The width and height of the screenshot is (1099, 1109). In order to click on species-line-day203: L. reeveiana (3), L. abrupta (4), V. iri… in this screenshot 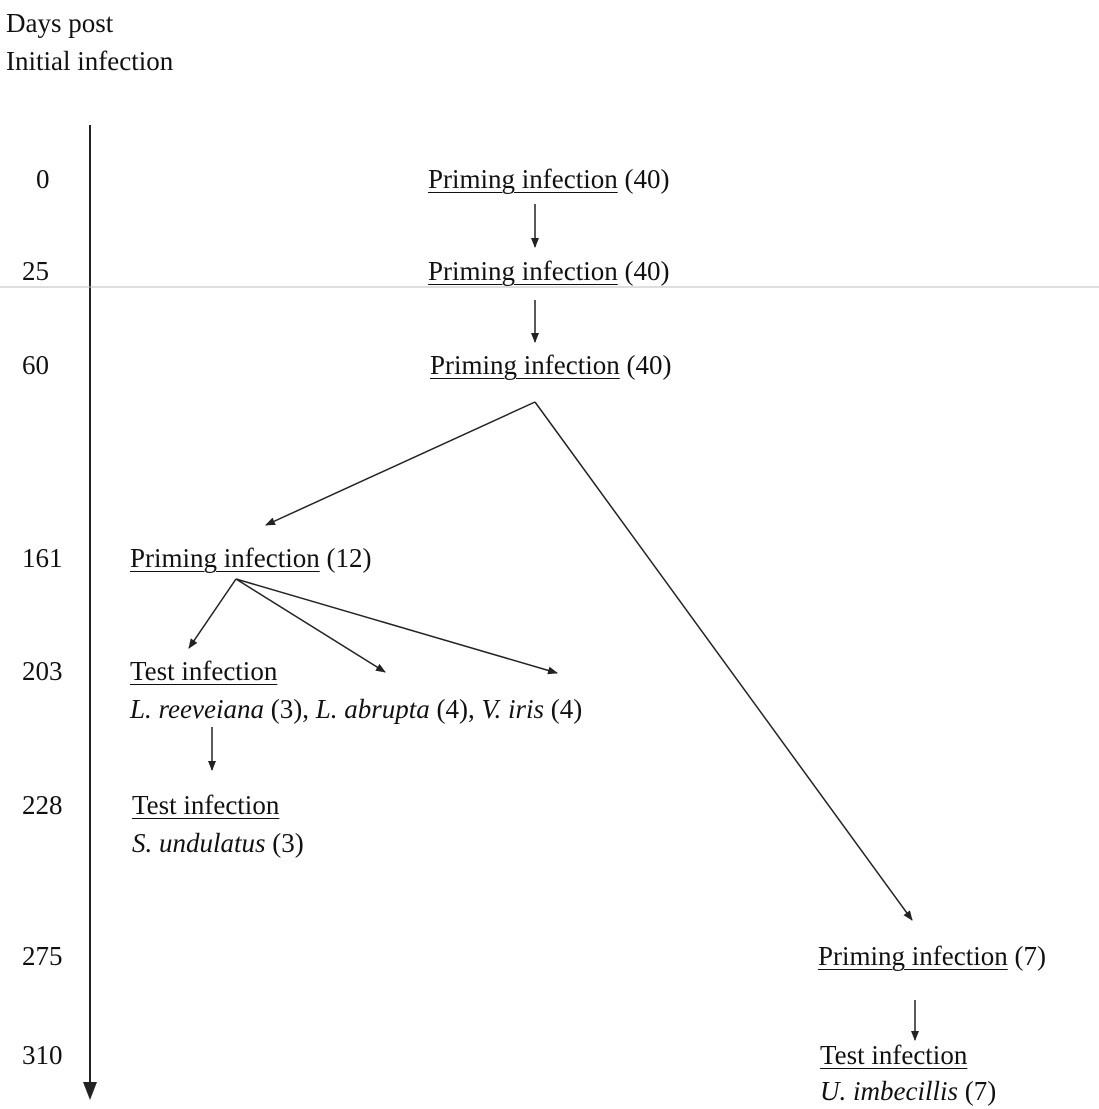, I will do `click(356, 709)`.